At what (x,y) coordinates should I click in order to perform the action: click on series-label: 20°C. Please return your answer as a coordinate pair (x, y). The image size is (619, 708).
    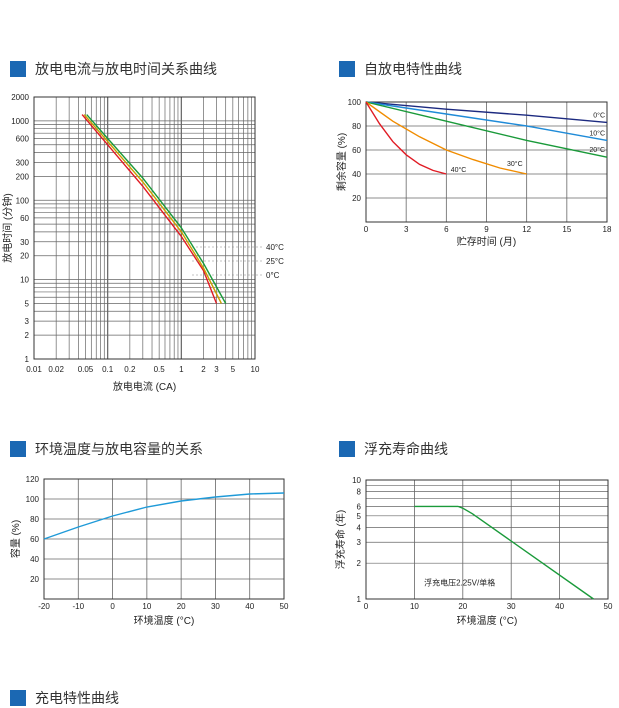
    Looking at the image, I should click on (597, 150).